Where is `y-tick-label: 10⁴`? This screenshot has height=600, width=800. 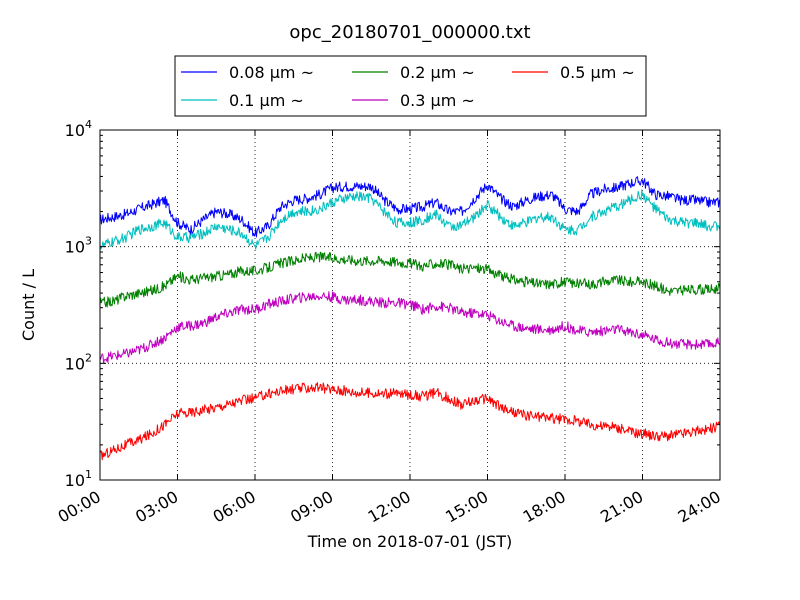 y-tick-label: 10⁴ is located at coordinates (78, 129).